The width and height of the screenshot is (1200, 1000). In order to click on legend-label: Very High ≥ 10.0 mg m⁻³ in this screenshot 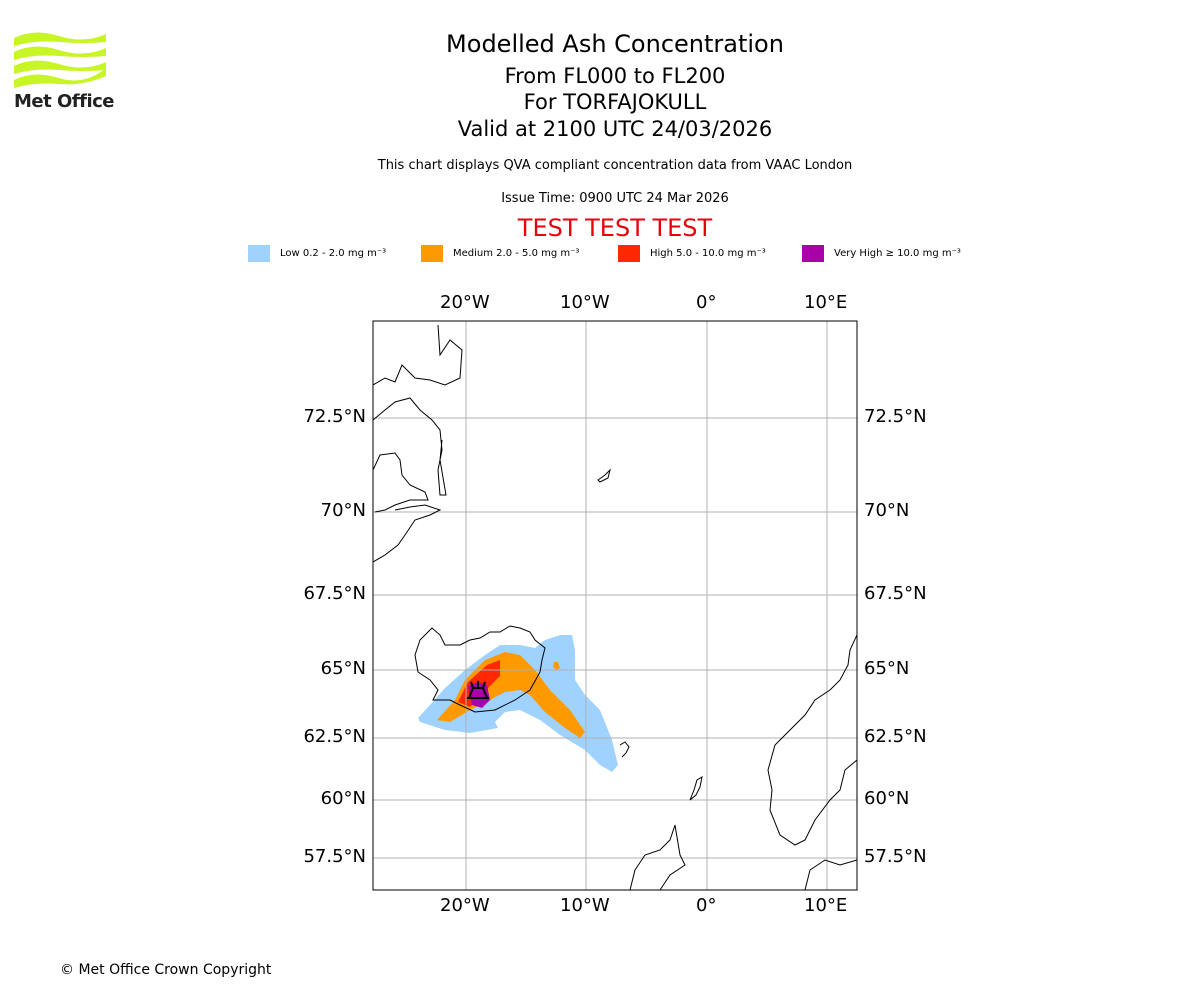, I will do `click(897, 253)`.